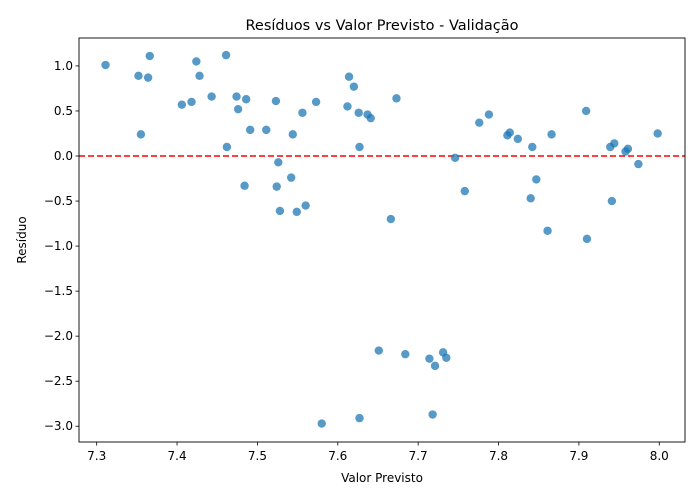 This screenshot has height=500, width=700. I want to click on chart-title: Resíduos vs Valor Previsto - Validação, so click(381, 26).